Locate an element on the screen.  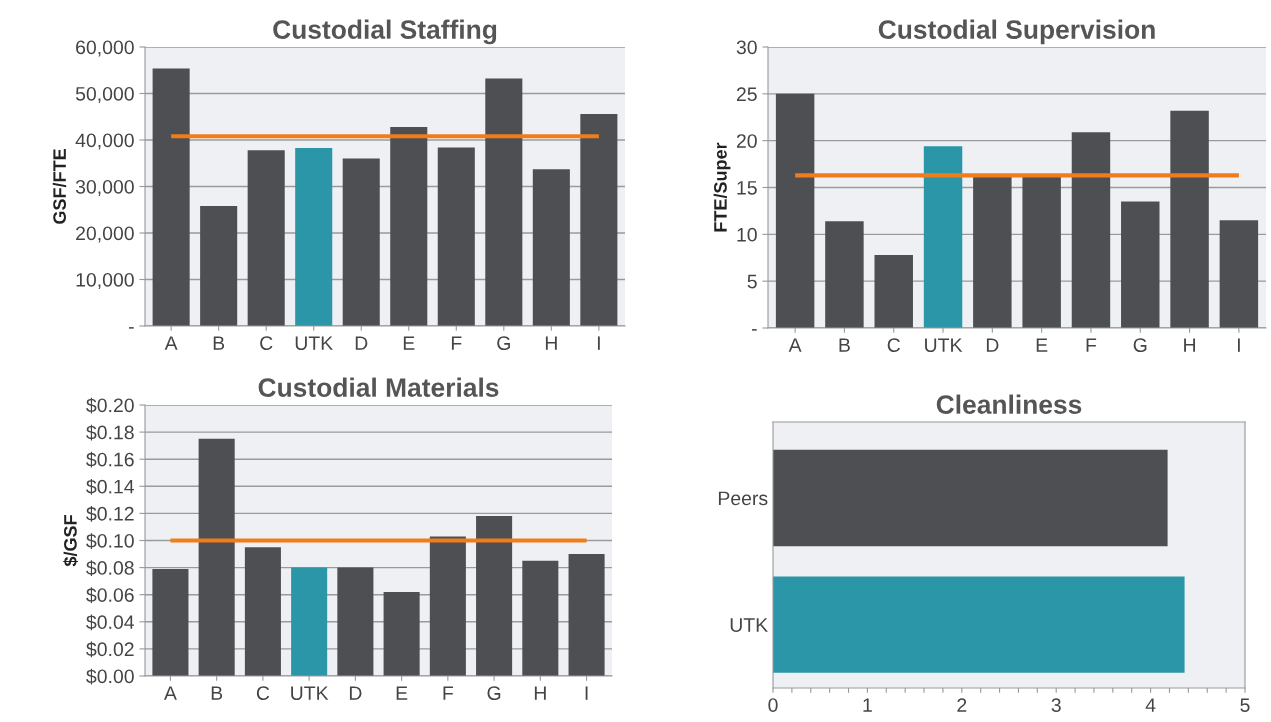
y-tick-label: $0.20 is located at coordinates (110, 405).